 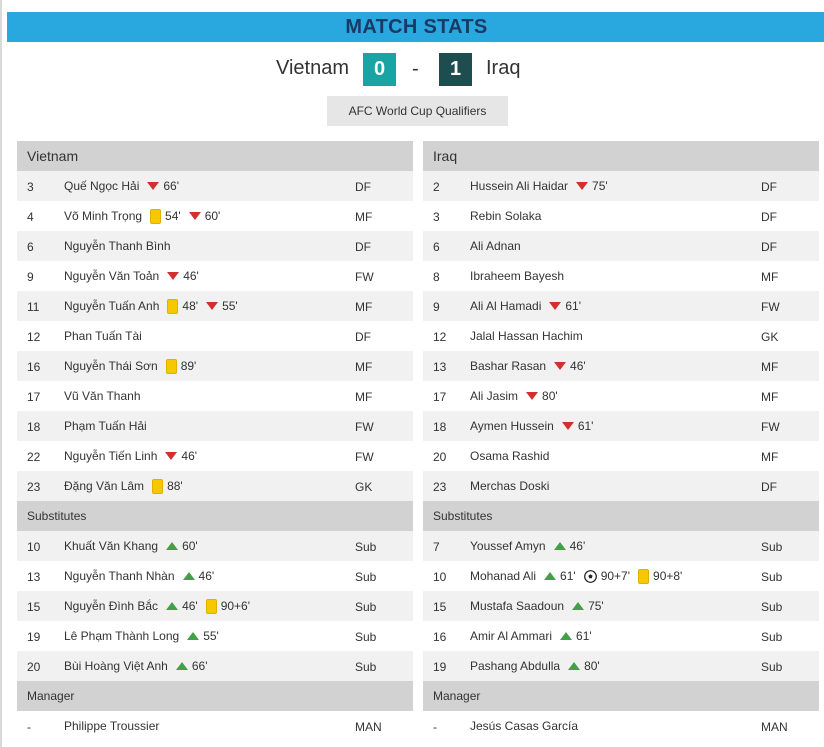 I want to click on player-name-text: Osama Rashid, so click(x=510, y=456).